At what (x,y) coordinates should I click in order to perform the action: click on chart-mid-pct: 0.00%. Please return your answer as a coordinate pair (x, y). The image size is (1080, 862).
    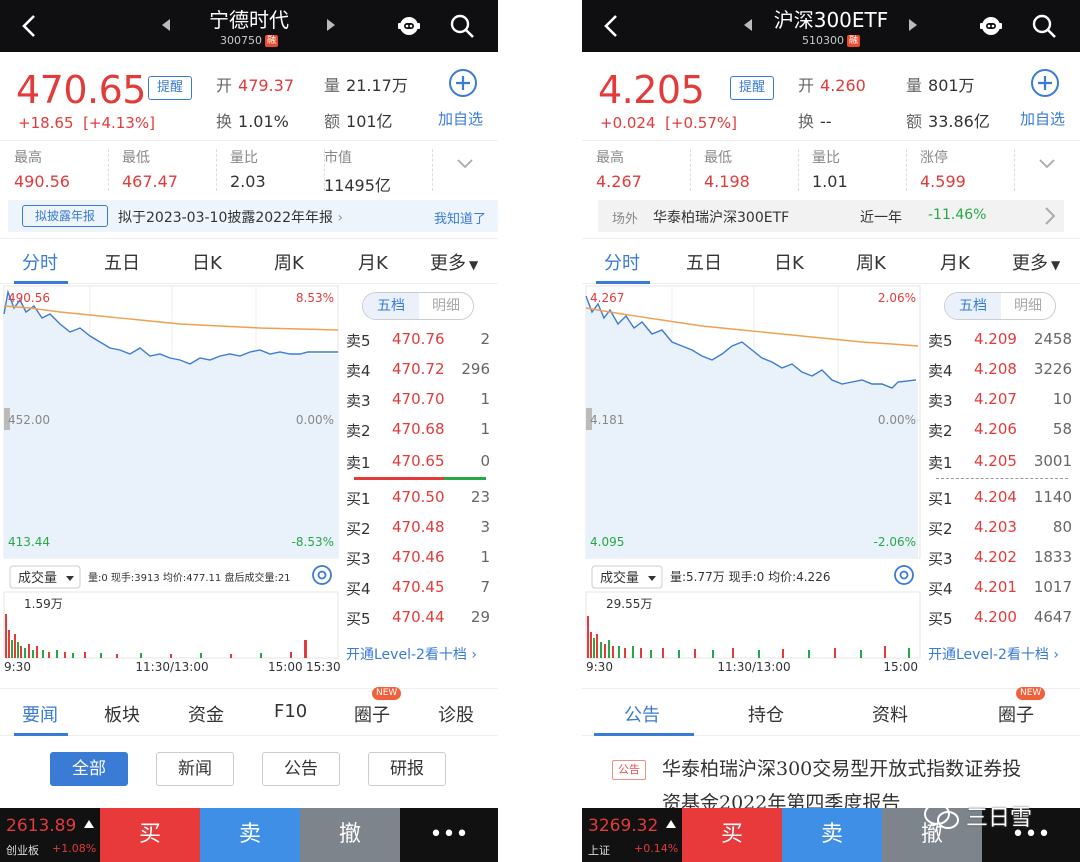
    Looking at the image, I should click on (315, 420).